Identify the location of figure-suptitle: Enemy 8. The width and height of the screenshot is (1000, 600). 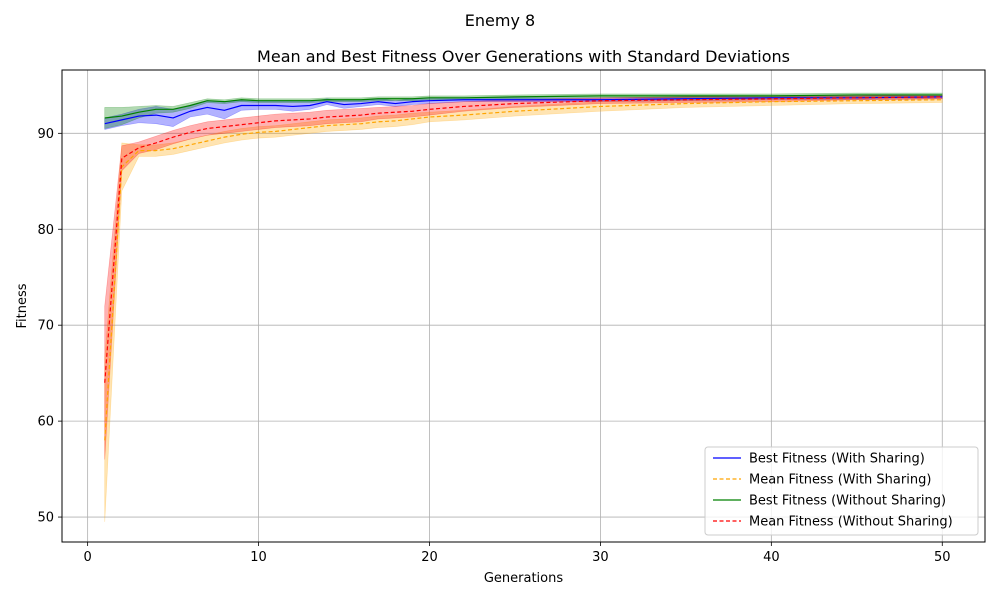
(500, 20).